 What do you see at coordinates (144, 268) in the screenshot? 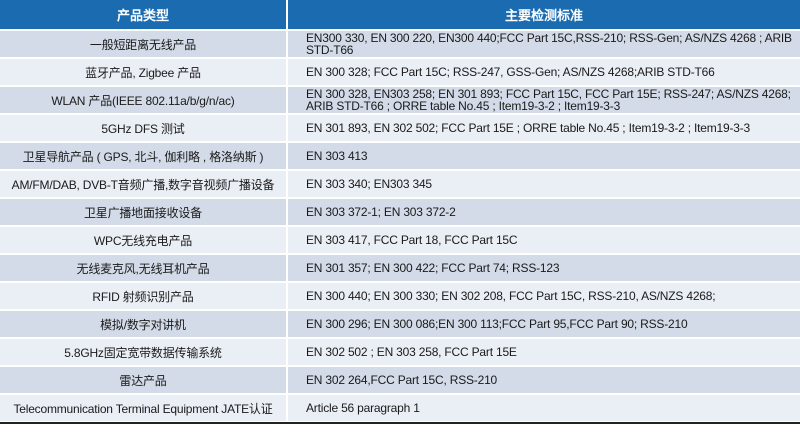
I see `product-type-cell: 无线麦克风,无线耳机产品` at bounding box center [144, 268].